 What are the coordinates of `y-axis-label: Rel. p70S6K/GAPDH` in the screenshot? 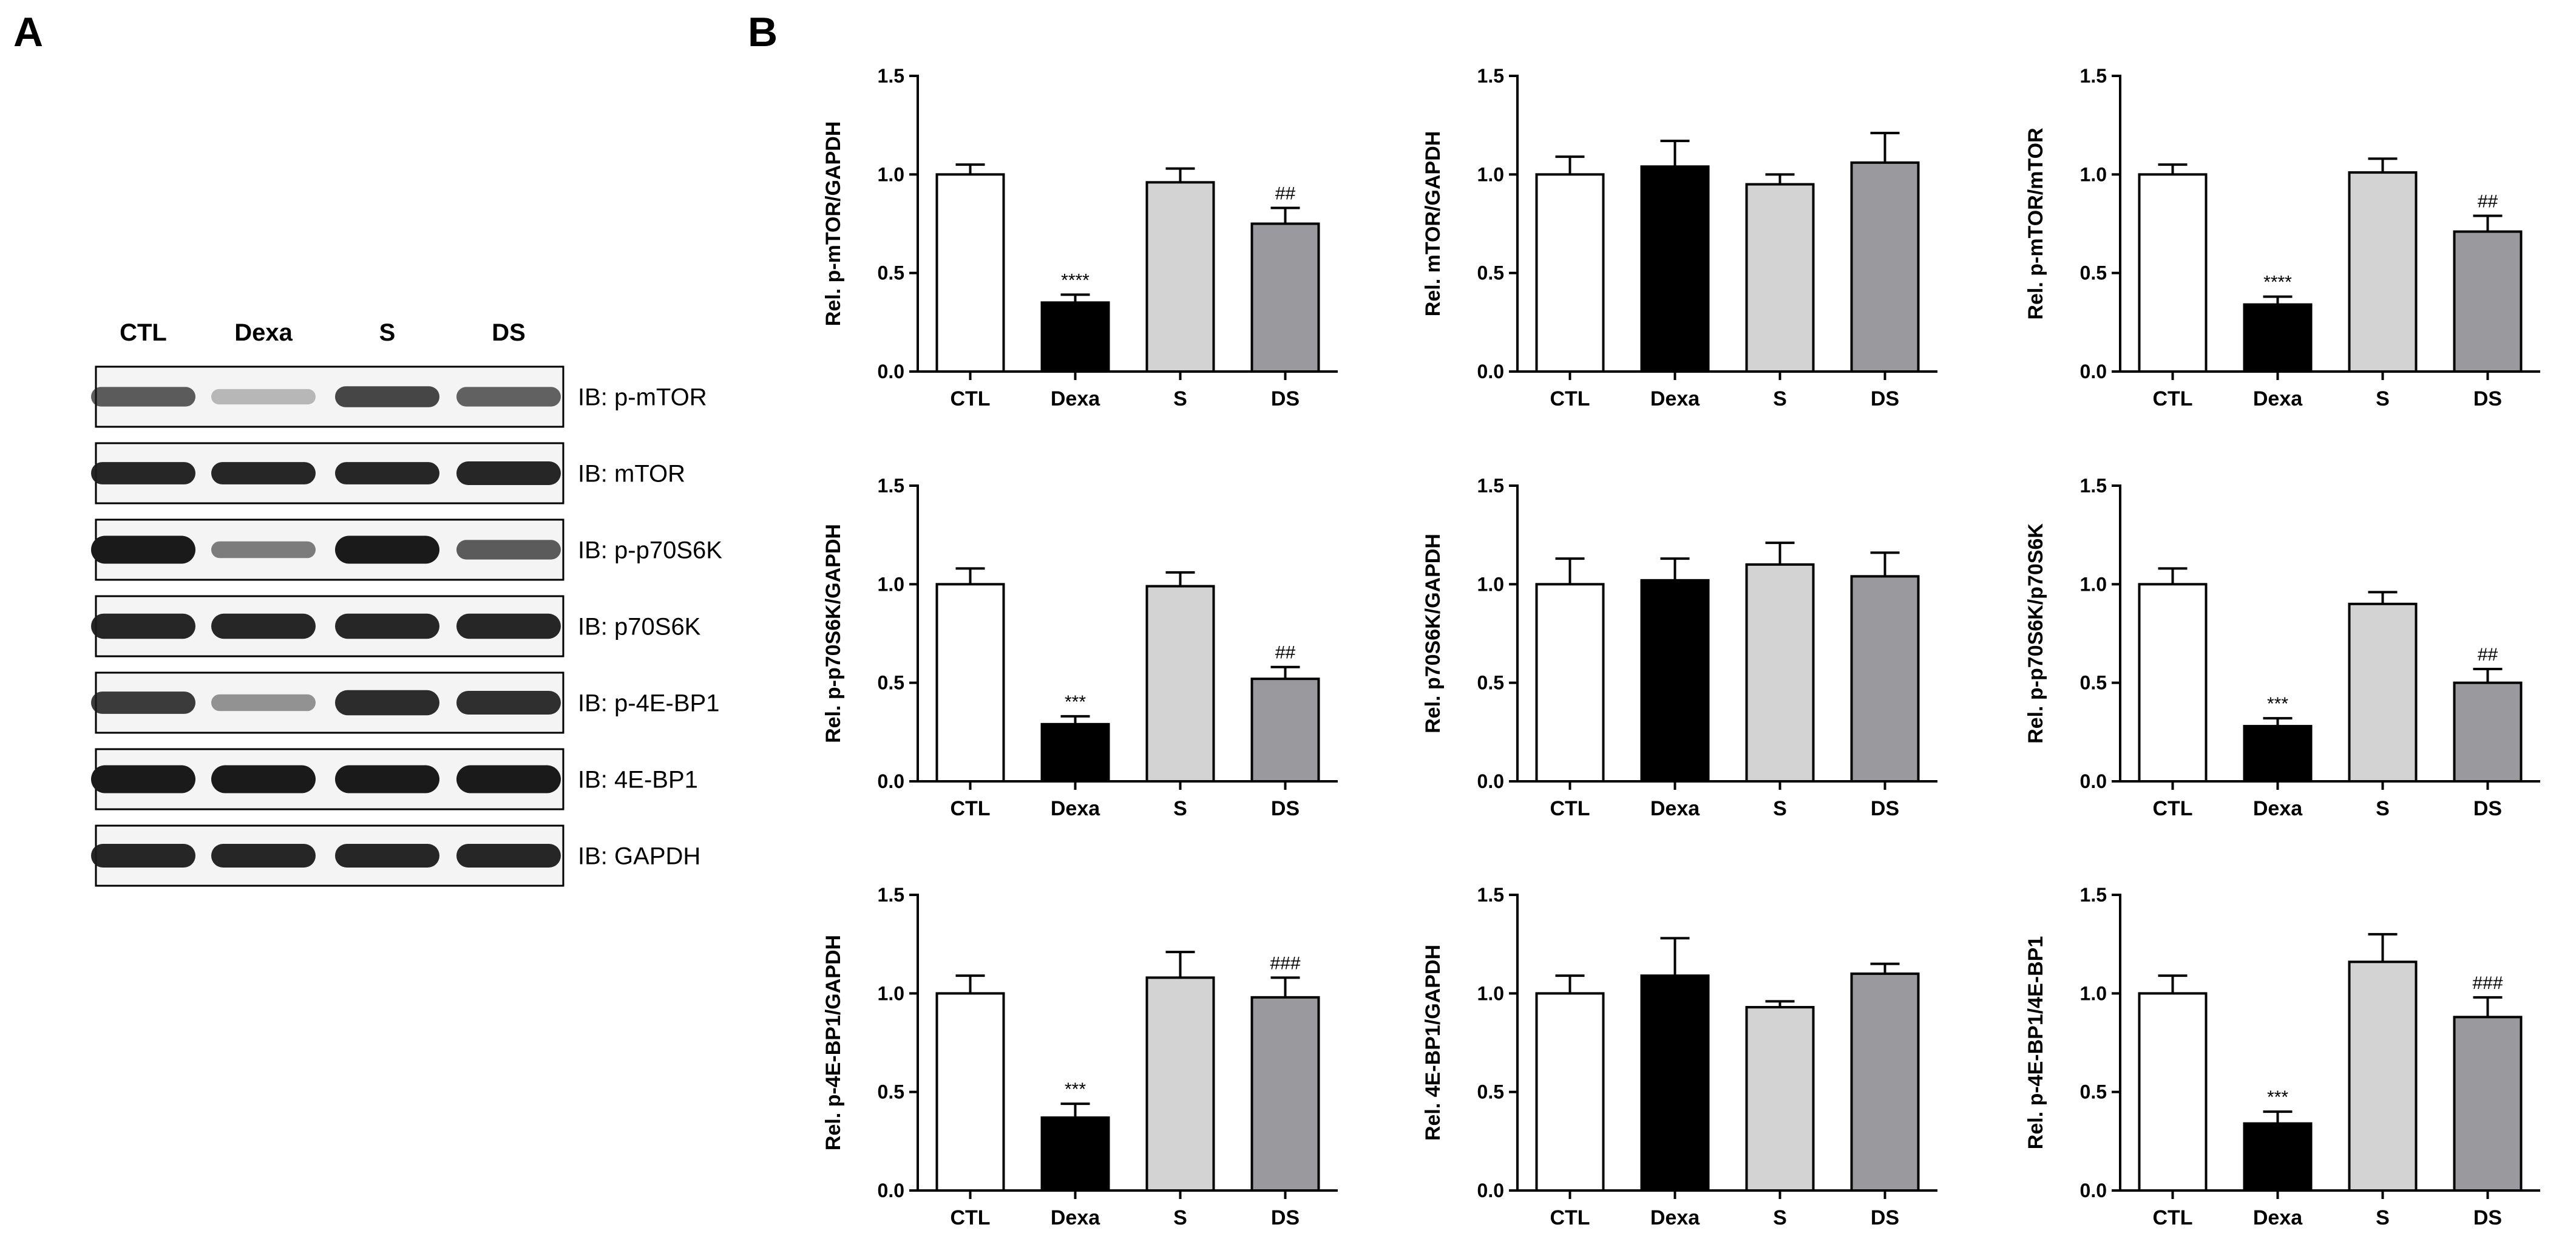 It's located at (1433, 633).